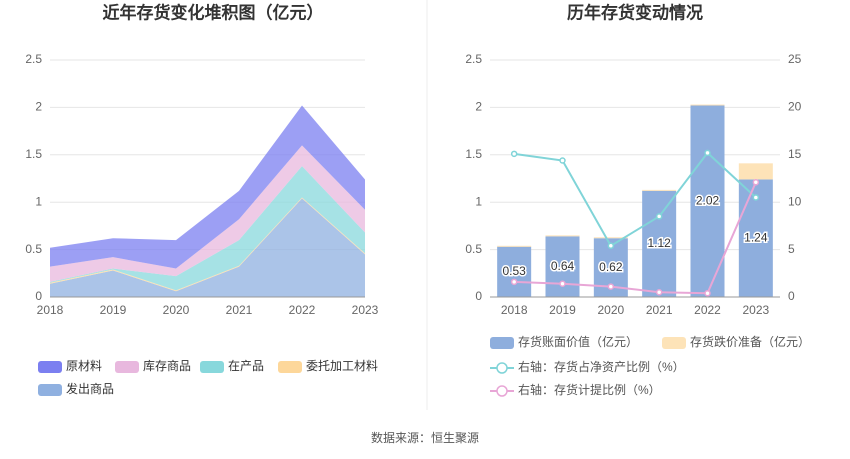 The image size is (850, 459). I want to click on y2-tick-label: 5, so click(791, 249).